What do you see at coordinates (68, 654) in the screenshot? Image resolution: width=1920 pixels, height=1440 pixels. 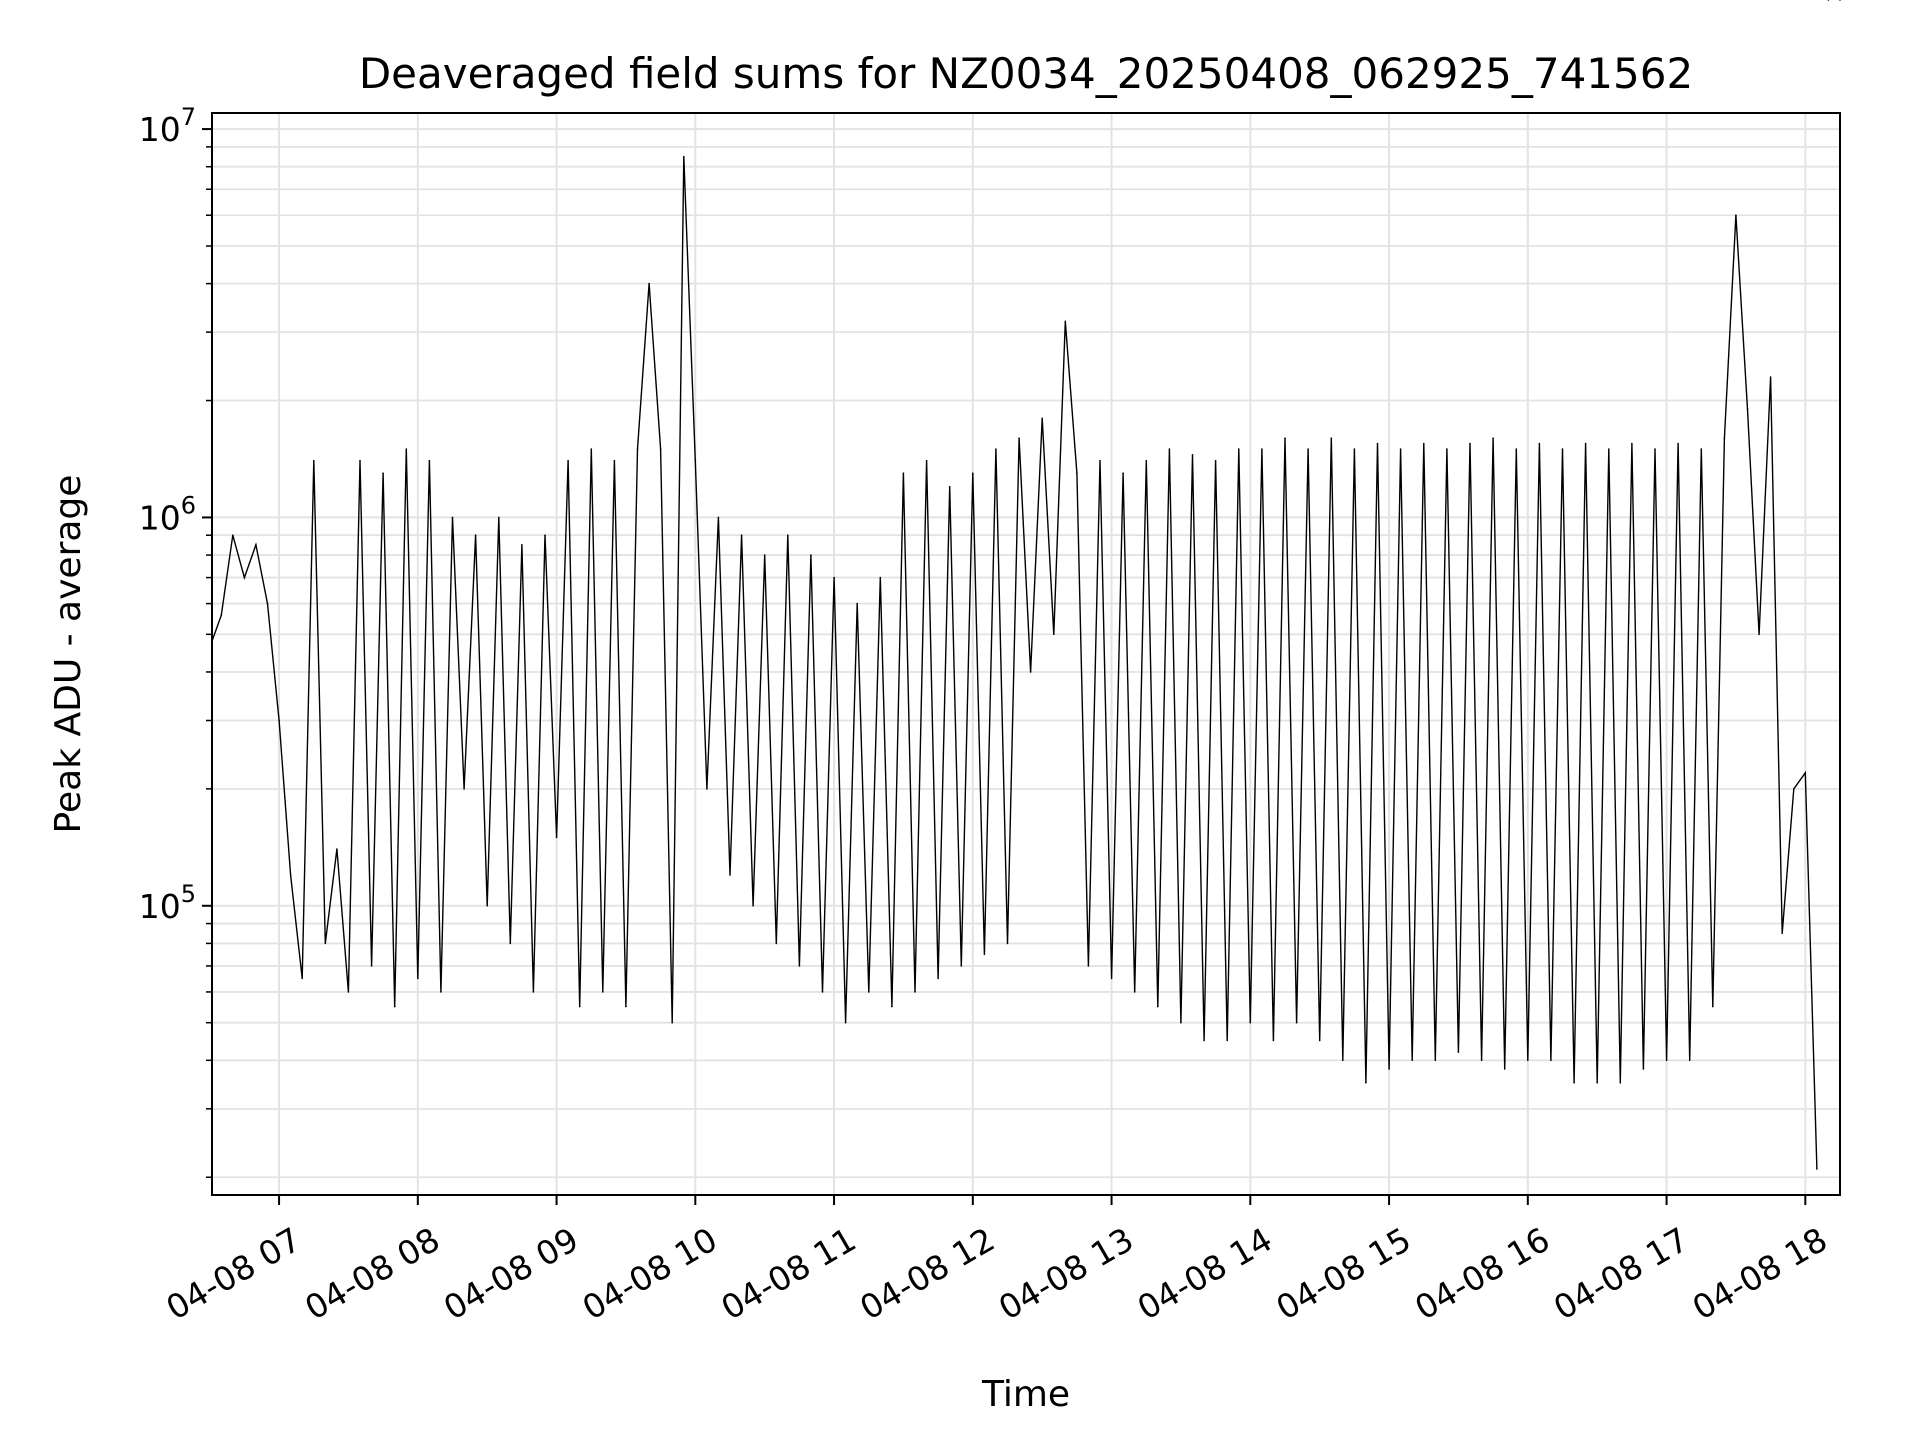 I see `y-axis-label: Peak ADU - average` at bounding box center [68, 654].